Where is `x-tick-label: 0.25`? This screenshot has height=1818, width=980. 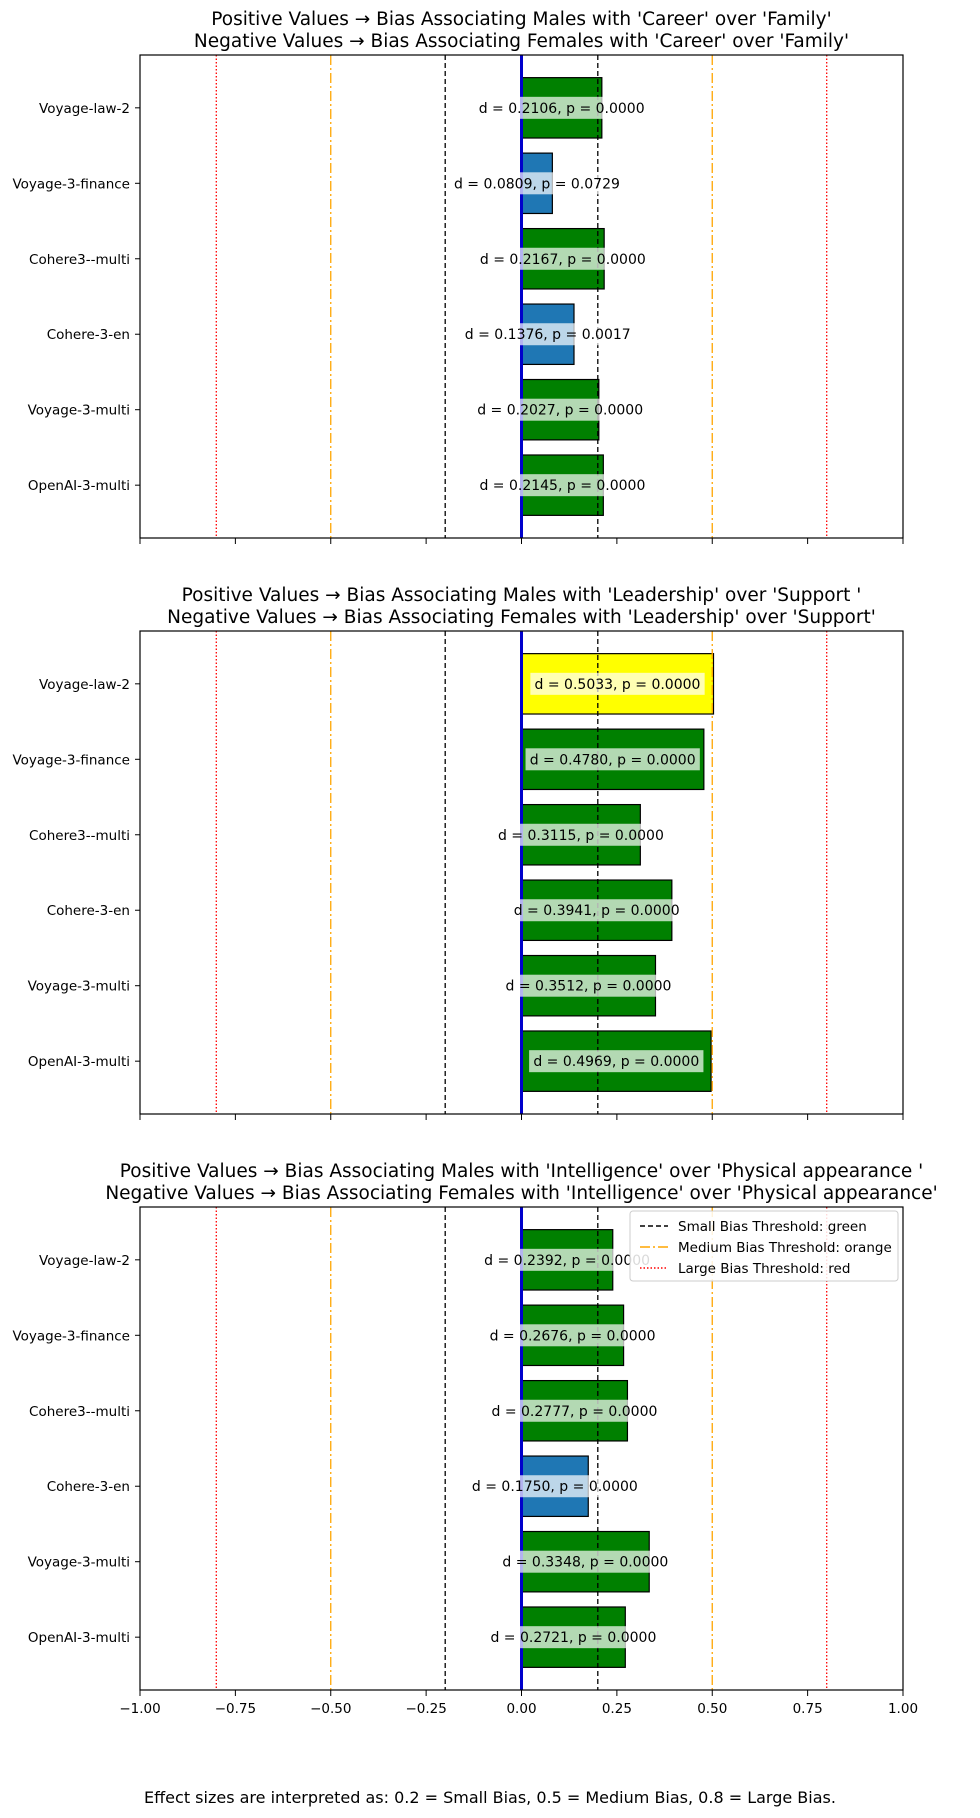 x-tick-label: 0.25 is located at coordinates (617, 1709).